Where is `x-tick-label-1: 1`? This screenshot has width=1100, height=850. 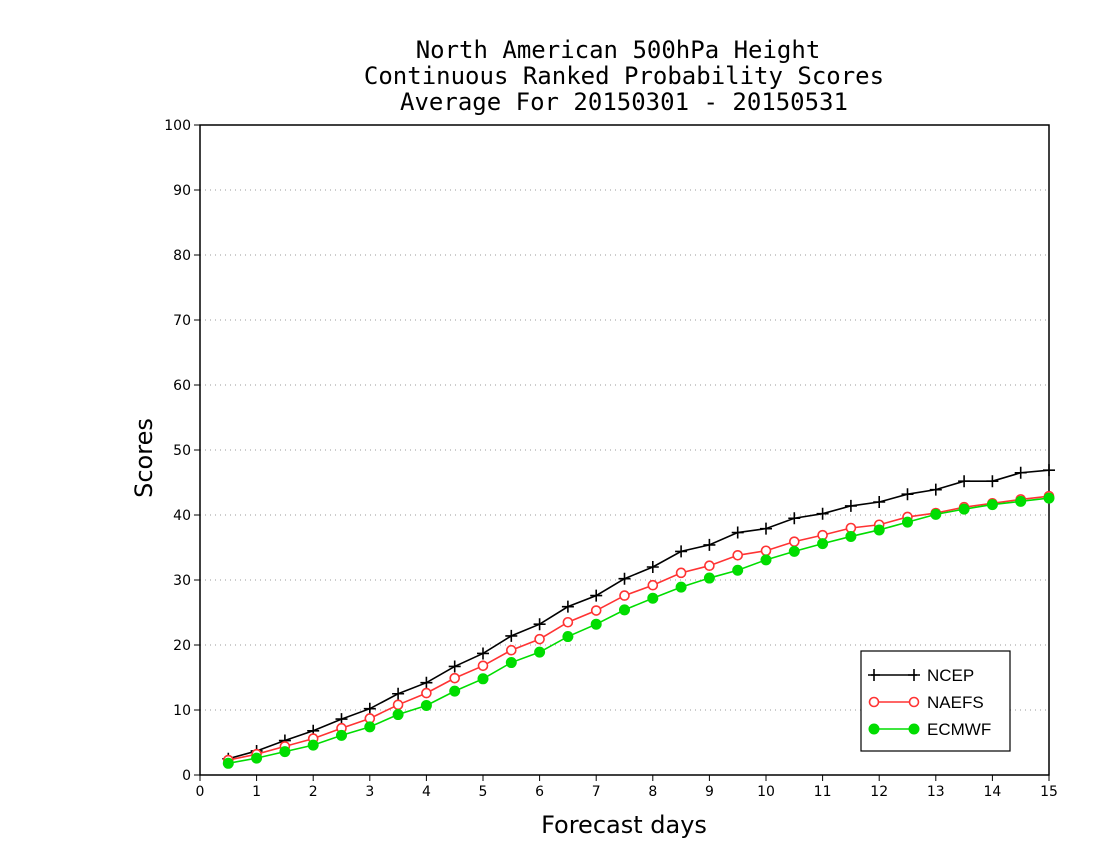 x-tick-label-1: 1 is located at coordinates (256, 792).